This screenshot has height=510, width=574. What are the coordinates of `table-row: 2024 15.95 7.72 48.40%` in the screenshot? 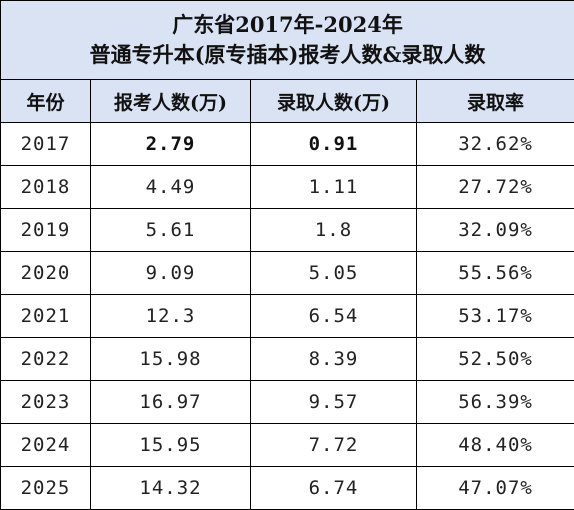 It's located at (287, 445).